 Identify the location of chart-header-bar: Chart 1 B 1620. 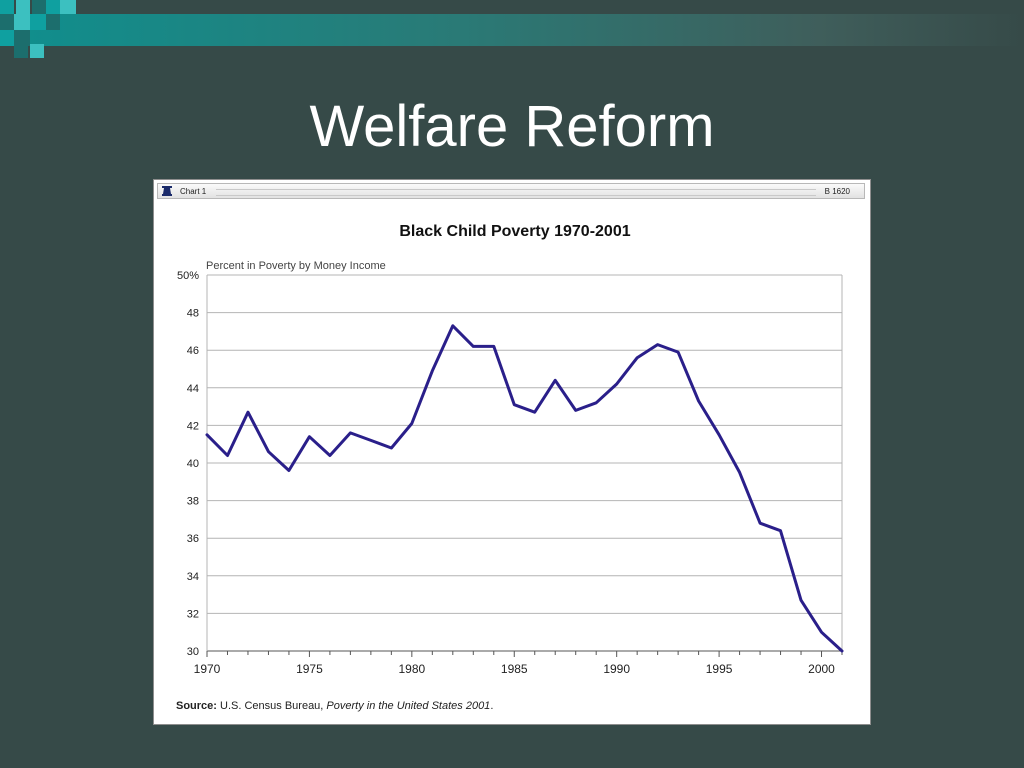
(511, 191).